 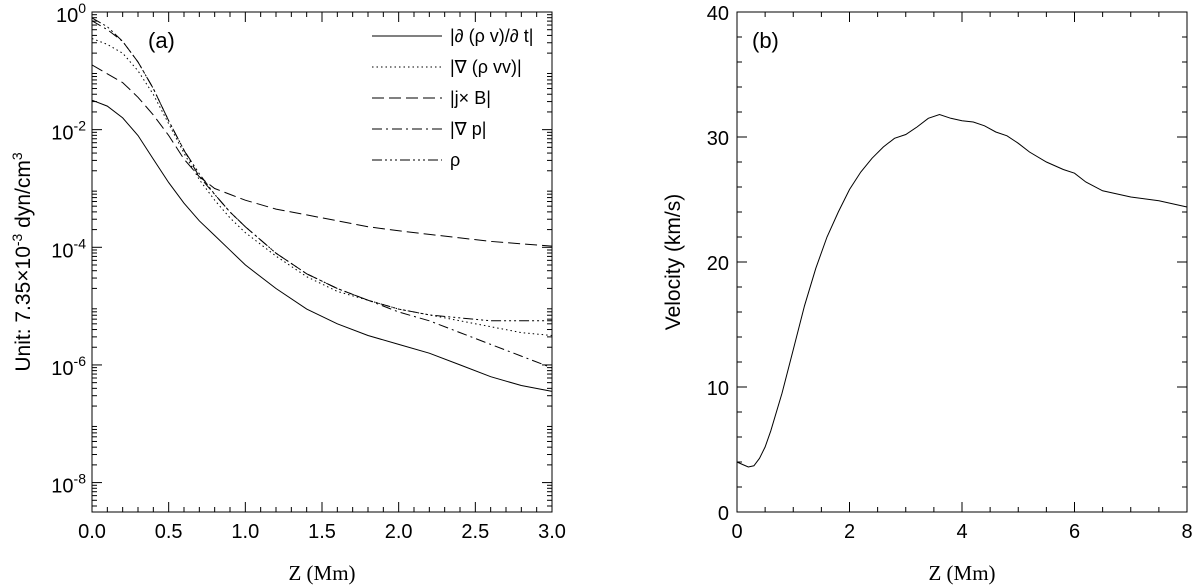 I want to click on panel-b-y-tick-label: 20, so click(x=718, y=264).